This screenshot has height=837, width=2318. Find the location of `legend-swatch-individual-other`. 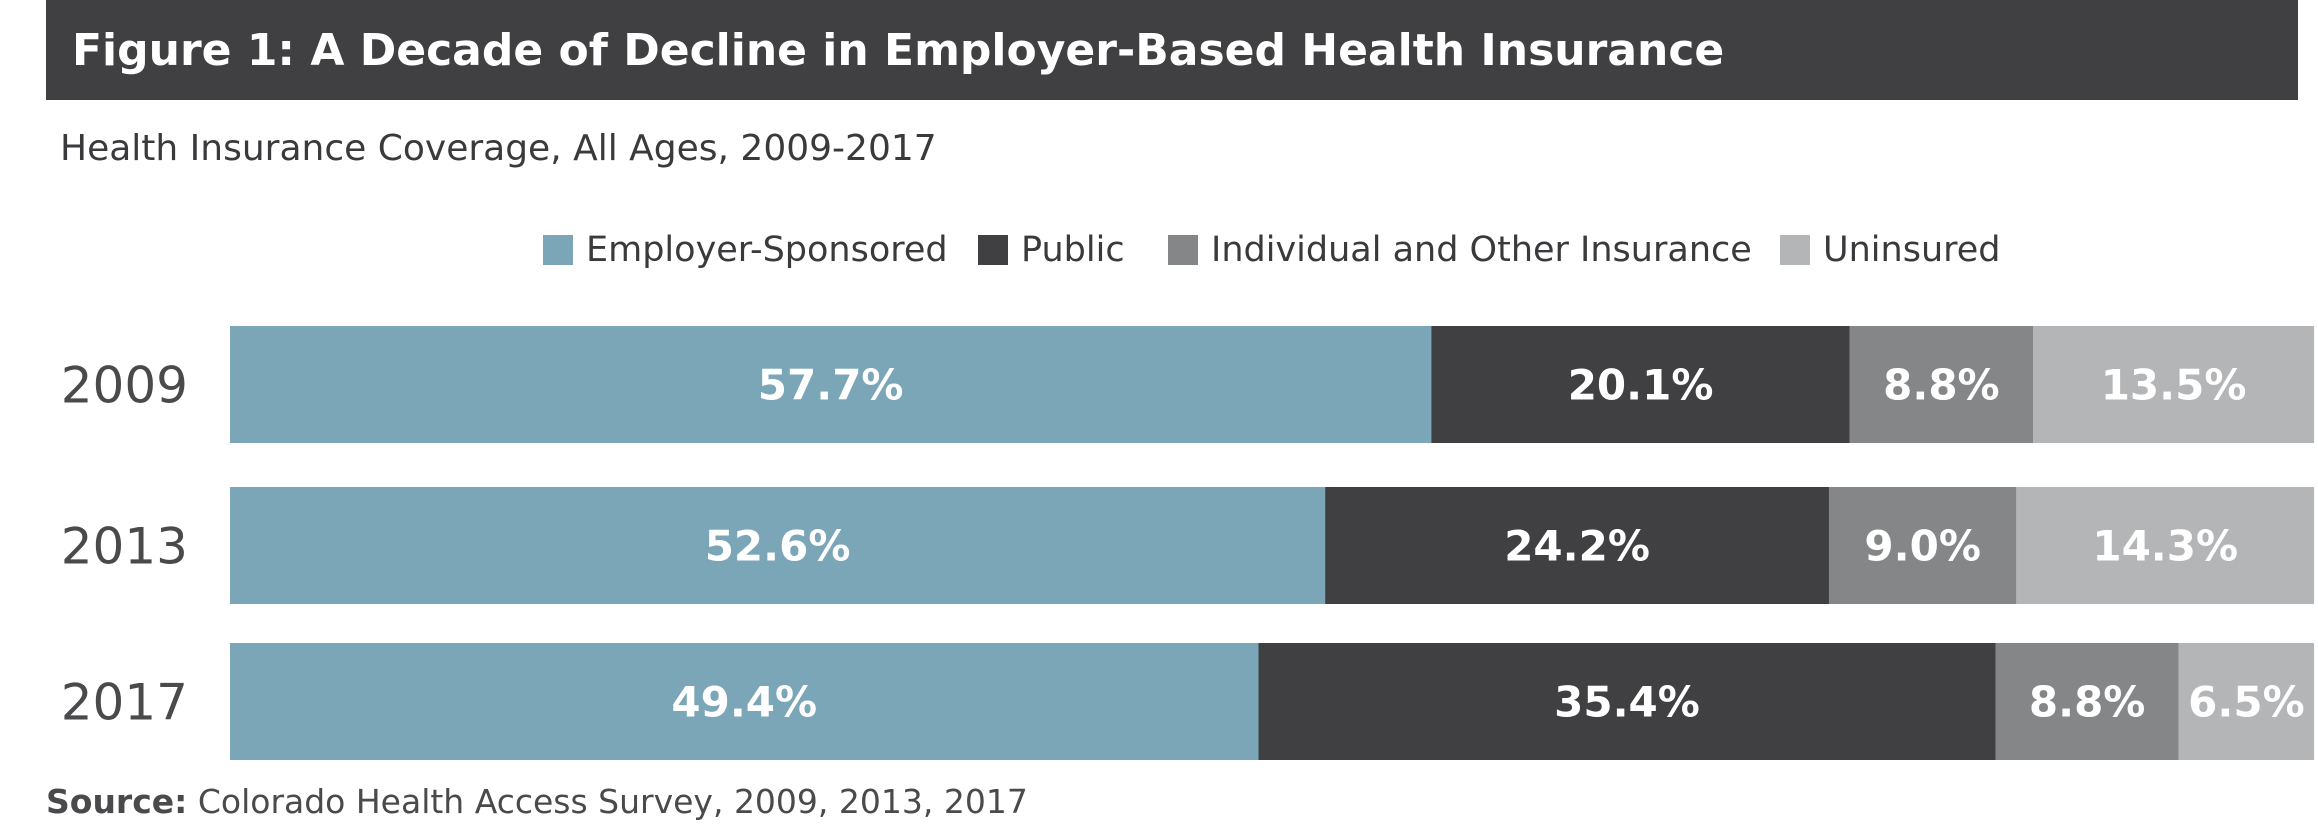

legend-swatch-individual-other is located at coordinates (1183, 250).